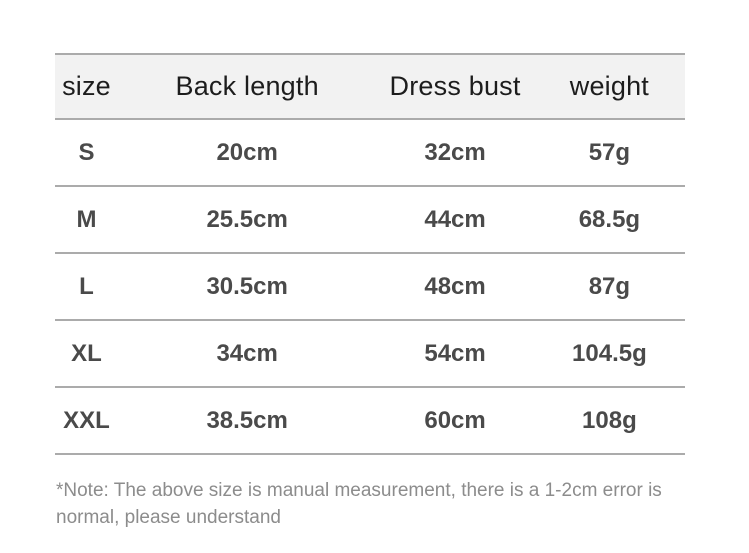 The image size is (749, 553). Describe the element at coordinates (86, 420) in the screenshot. I see `cell-size: XXL` at that location.